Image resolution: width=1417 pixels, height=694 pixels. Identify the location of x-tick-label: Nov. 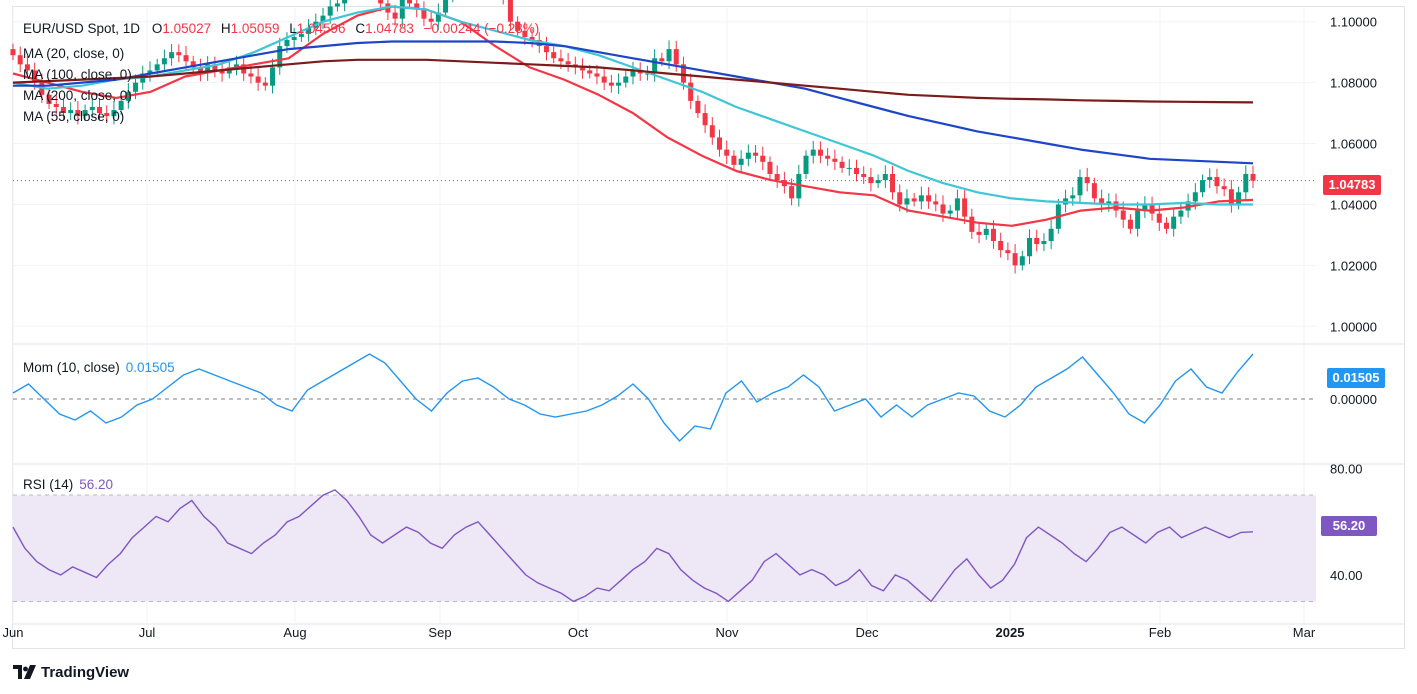
(727, 632).